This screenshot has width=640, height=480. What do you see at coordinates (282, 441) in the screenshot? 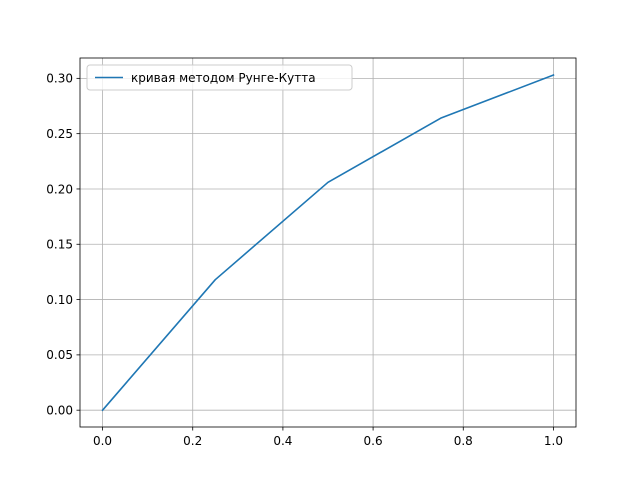
I see `x-tick-label: 0.4` at bounding box center [282, 441].